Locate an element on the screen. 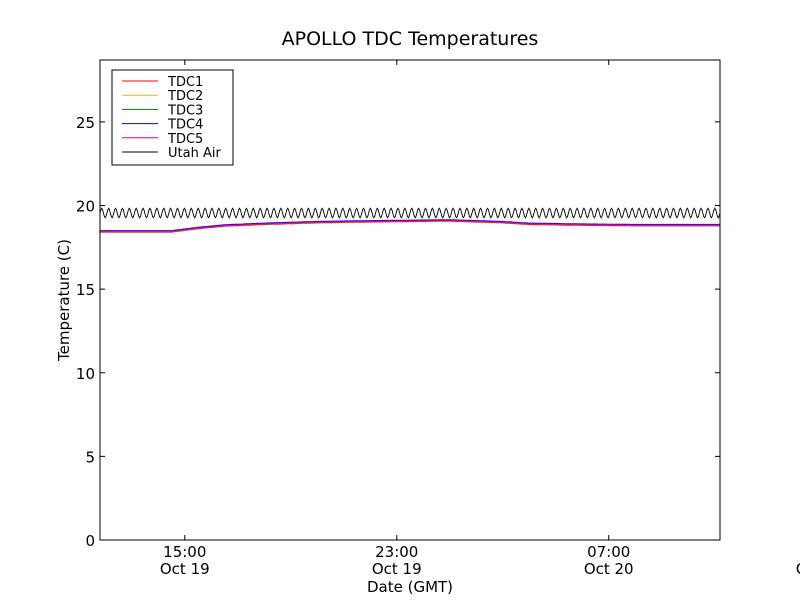  series-line-utah-air is located at coordinates (410, 213).